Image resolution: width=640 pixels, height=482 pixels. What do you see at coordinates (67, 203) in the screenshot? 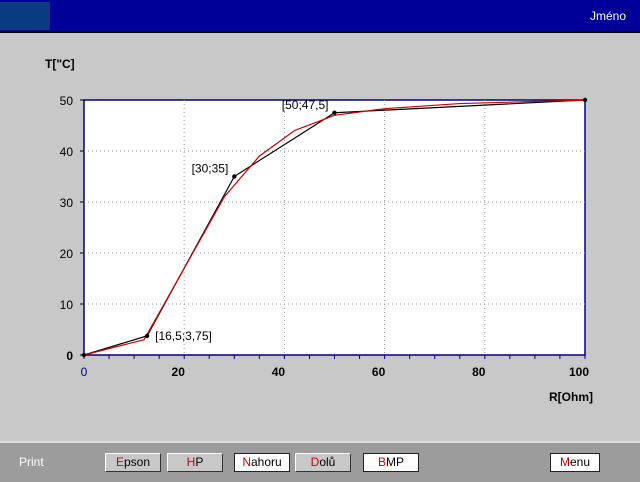
I see `y-tick-label: 30` at bounding box center [67, 203].